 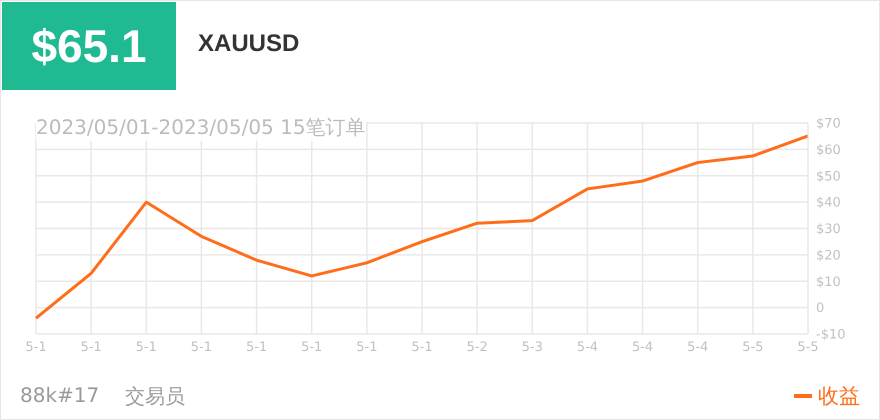 I want to click on x-tick-label: 5-2, so click(x=477, y=348).